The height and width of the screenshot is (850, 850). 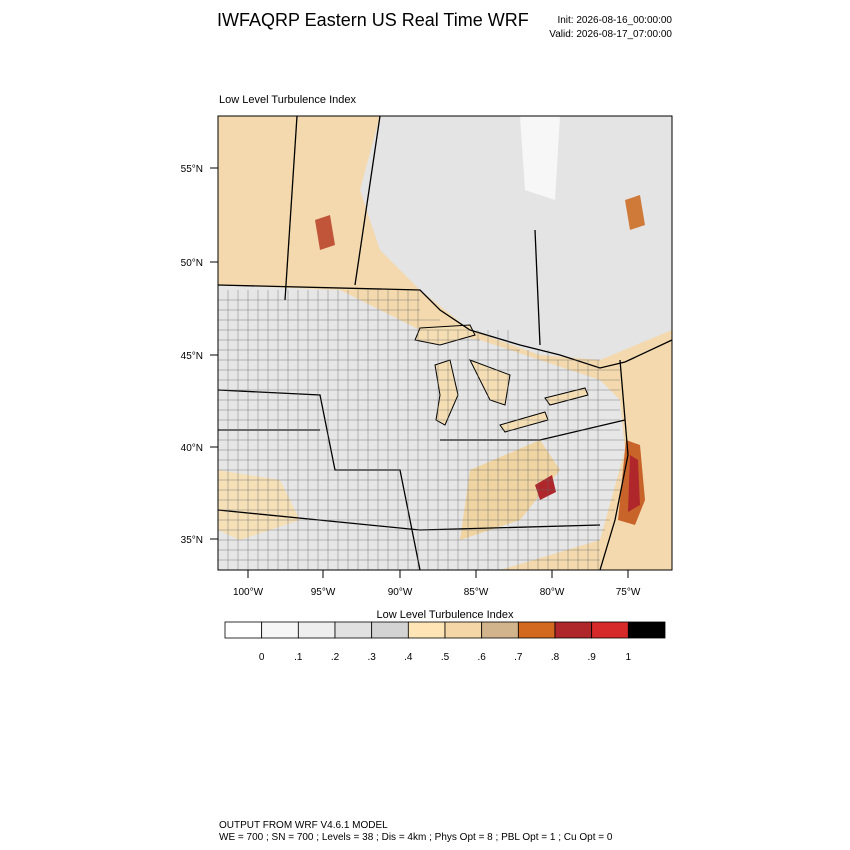 What do you see at coordinates (555, 657) in the screenshot?
I see `colorbar-label: .8` at bounding box center [555, 657].